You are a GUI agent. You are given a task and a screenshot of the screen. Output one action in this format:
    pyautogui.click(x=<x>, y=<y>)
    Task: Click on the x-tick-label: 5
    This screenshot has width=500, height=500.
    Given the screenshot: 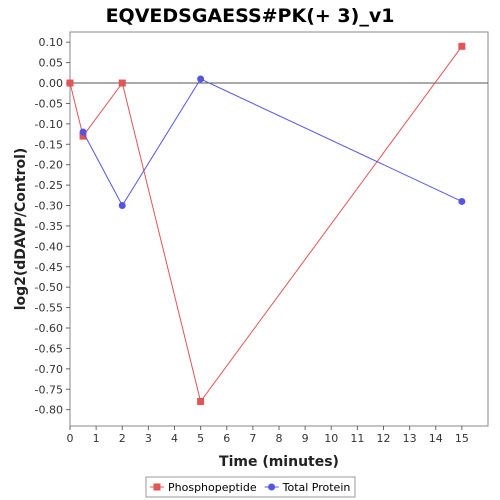 What is the action you would take?
    pyautogui.click(x=200, y=438)
    